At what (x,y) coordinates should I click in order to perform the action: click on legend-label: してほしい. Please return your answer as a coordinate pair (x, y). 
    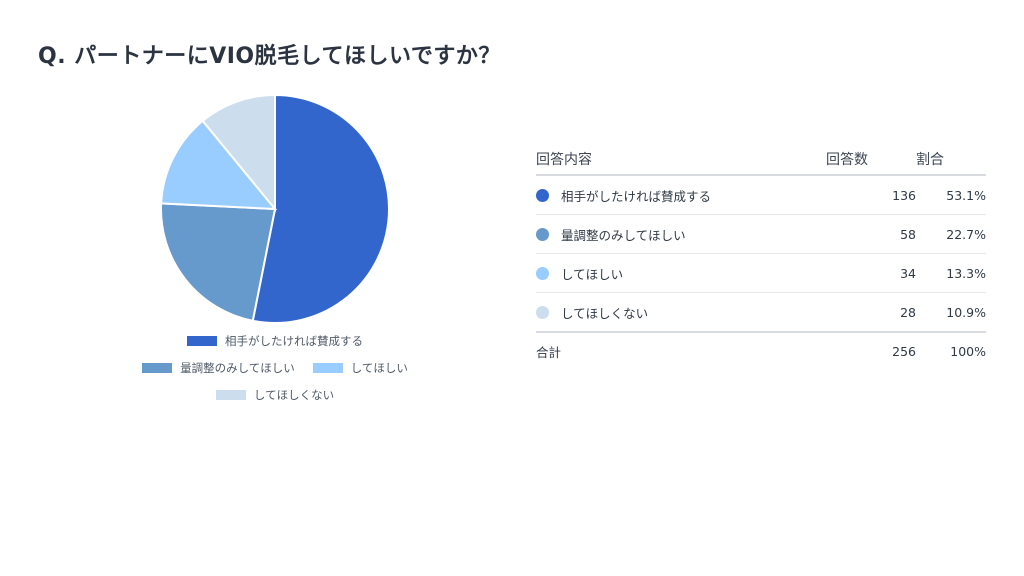
    Looking at the image, I should click on (379, 368).